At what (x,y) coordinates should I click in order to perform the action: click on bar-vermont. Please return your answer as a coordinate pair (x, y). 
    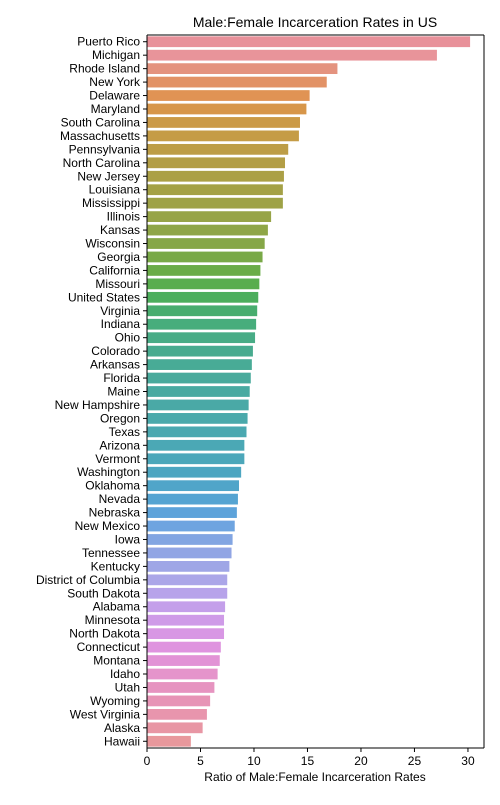
    Looking at the image, I should click on (196, 459).